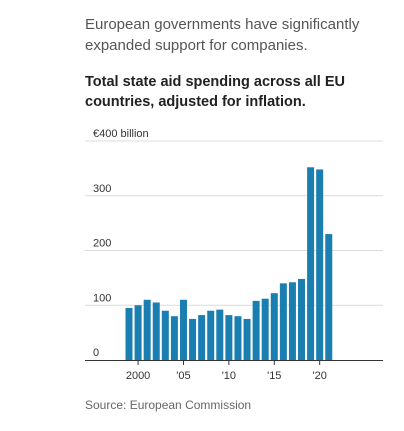 This screenshot has width=404, height=431. Describe the element at coordinates (183, 376) in the screenshot. I see `x-tick-label: '05` at that location.